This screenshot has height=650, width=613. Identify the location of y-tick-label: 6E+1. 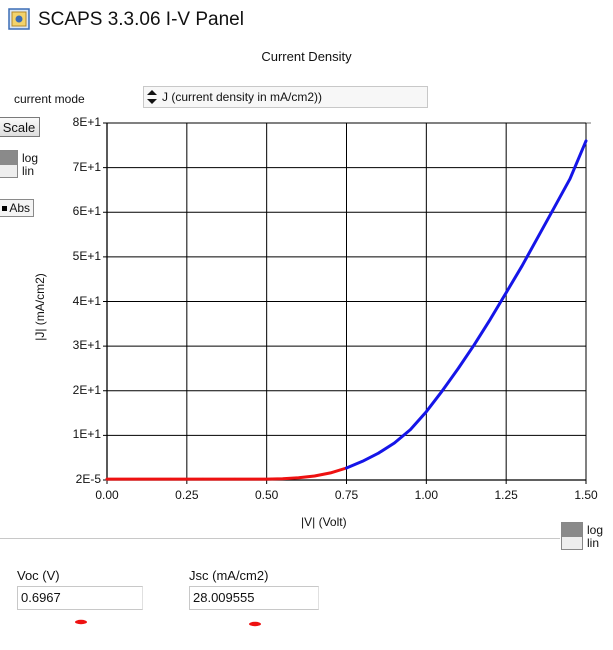
(86, 211).